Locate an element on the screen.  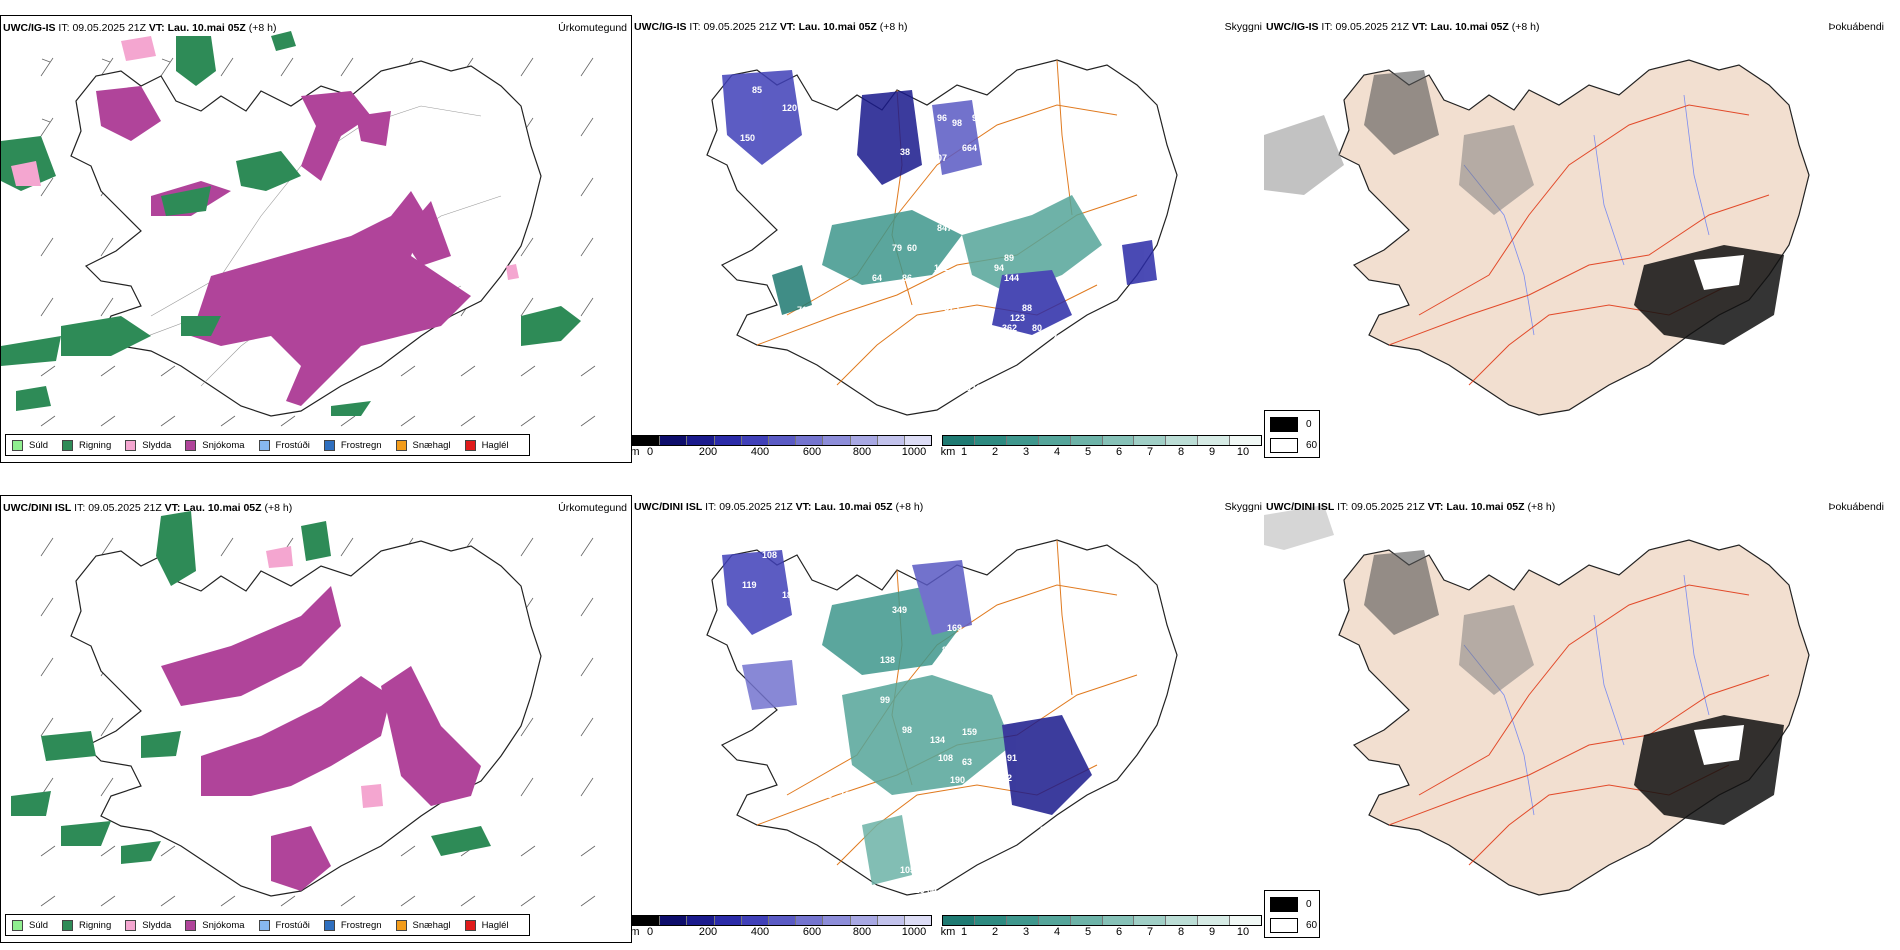
precip-rain-areas is located at coordinates (251, 687).